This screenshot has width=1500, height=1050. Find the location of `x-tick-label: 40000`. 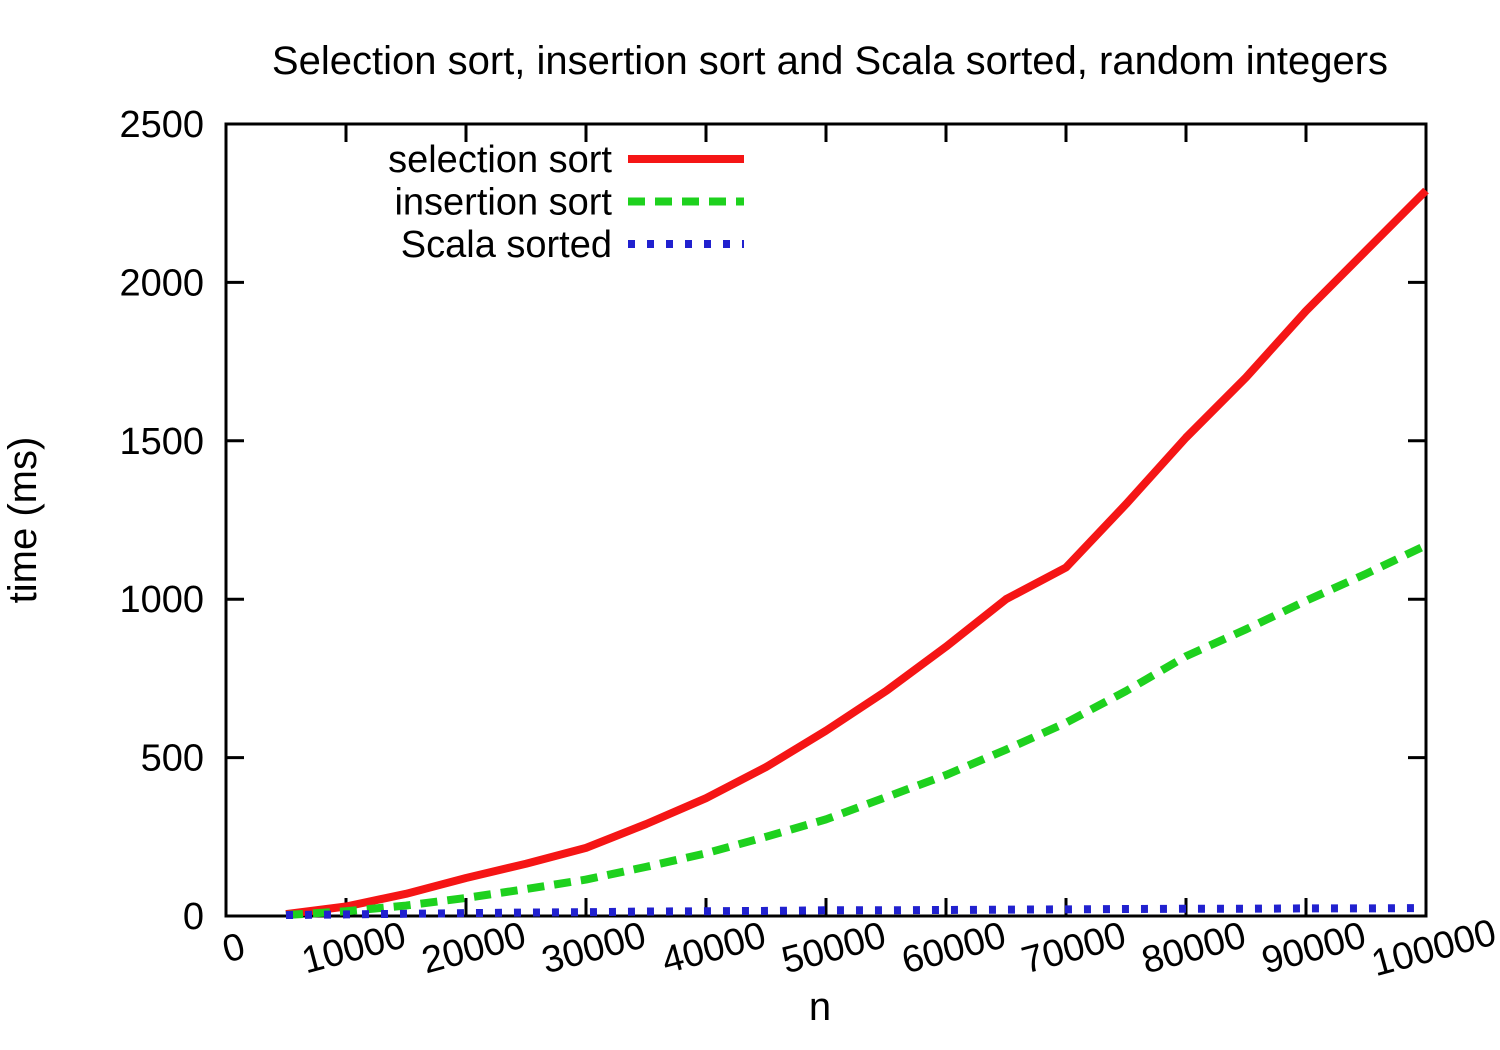

x-tick-label: 40000 is located at coordinates (713, 948).